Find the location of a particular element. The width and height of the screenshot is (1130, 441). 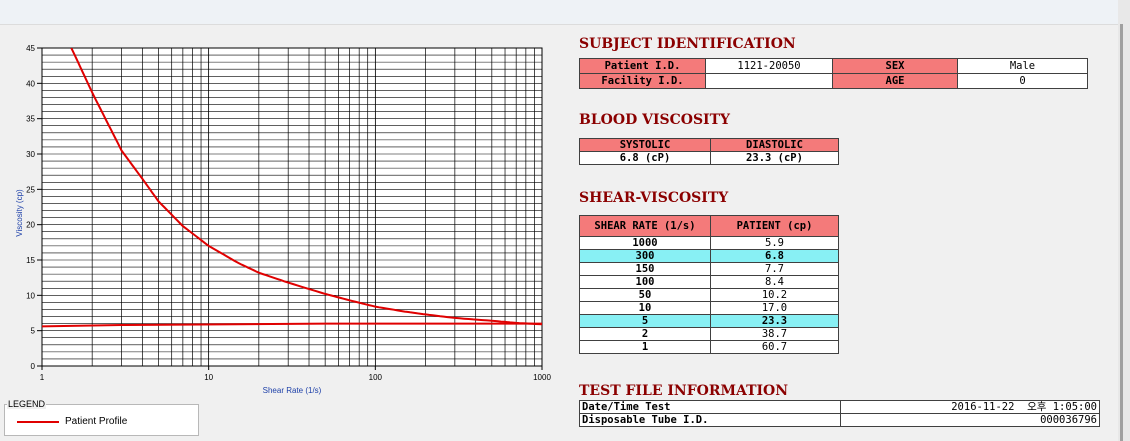

age-label: AGE is located at coordinates (895, 81).